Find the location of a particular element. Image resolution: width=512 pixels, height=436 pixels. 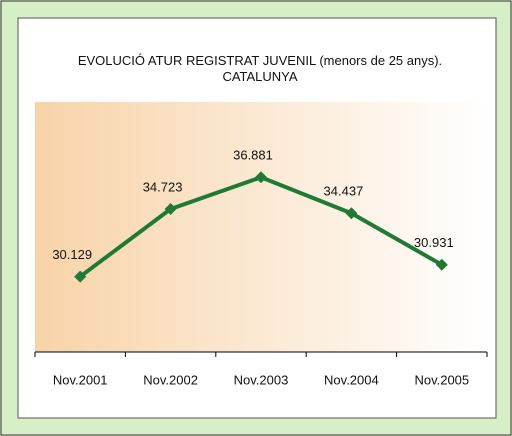

data-label: 30.129 is located at coordinates (72, 254).